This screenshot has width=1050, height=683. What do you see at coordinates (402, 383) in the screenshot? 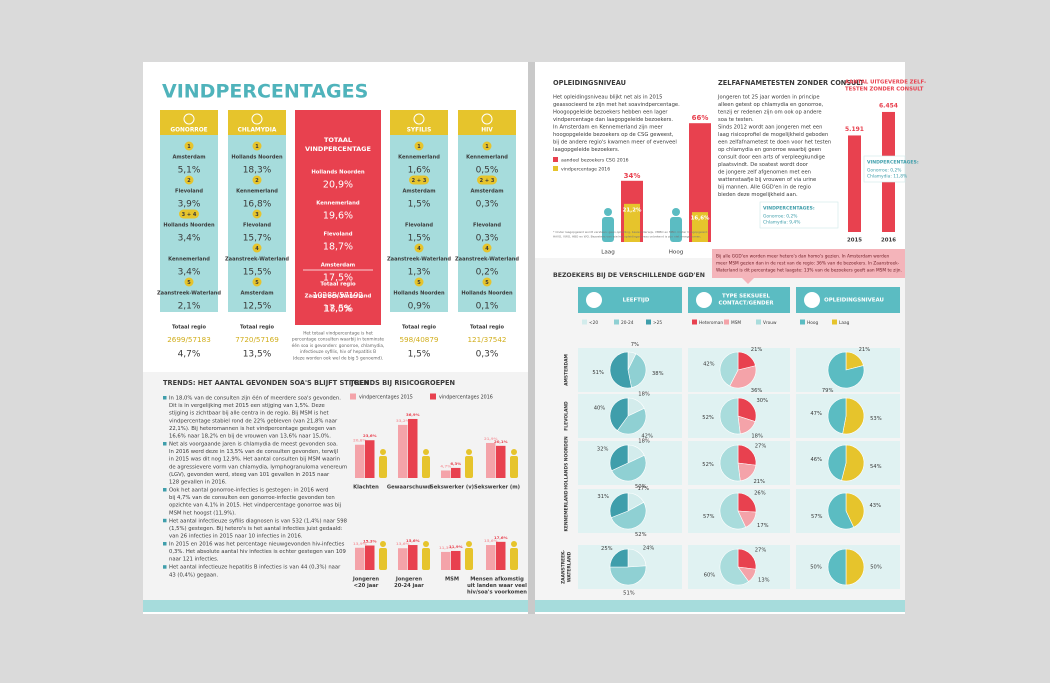
I see `section-title: TRENDS BIJ RISICOGROEPEN` at bounding box center [402, 383].